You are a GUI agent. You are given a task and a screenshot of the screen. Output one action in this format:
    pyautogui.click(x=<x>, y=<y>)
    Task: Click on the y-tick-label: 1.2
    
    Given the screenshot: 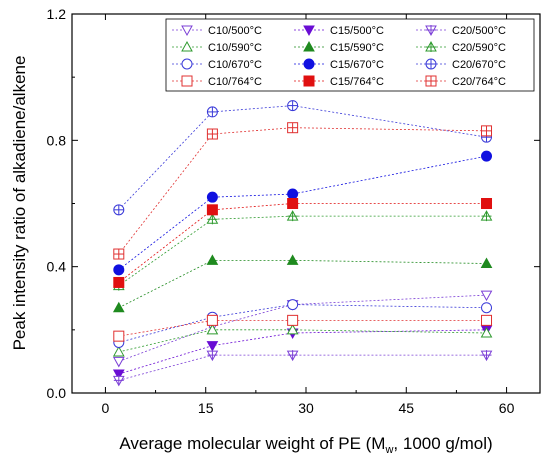 What is the action you would take?
    pyautogui.click(x=57, y=14)
    